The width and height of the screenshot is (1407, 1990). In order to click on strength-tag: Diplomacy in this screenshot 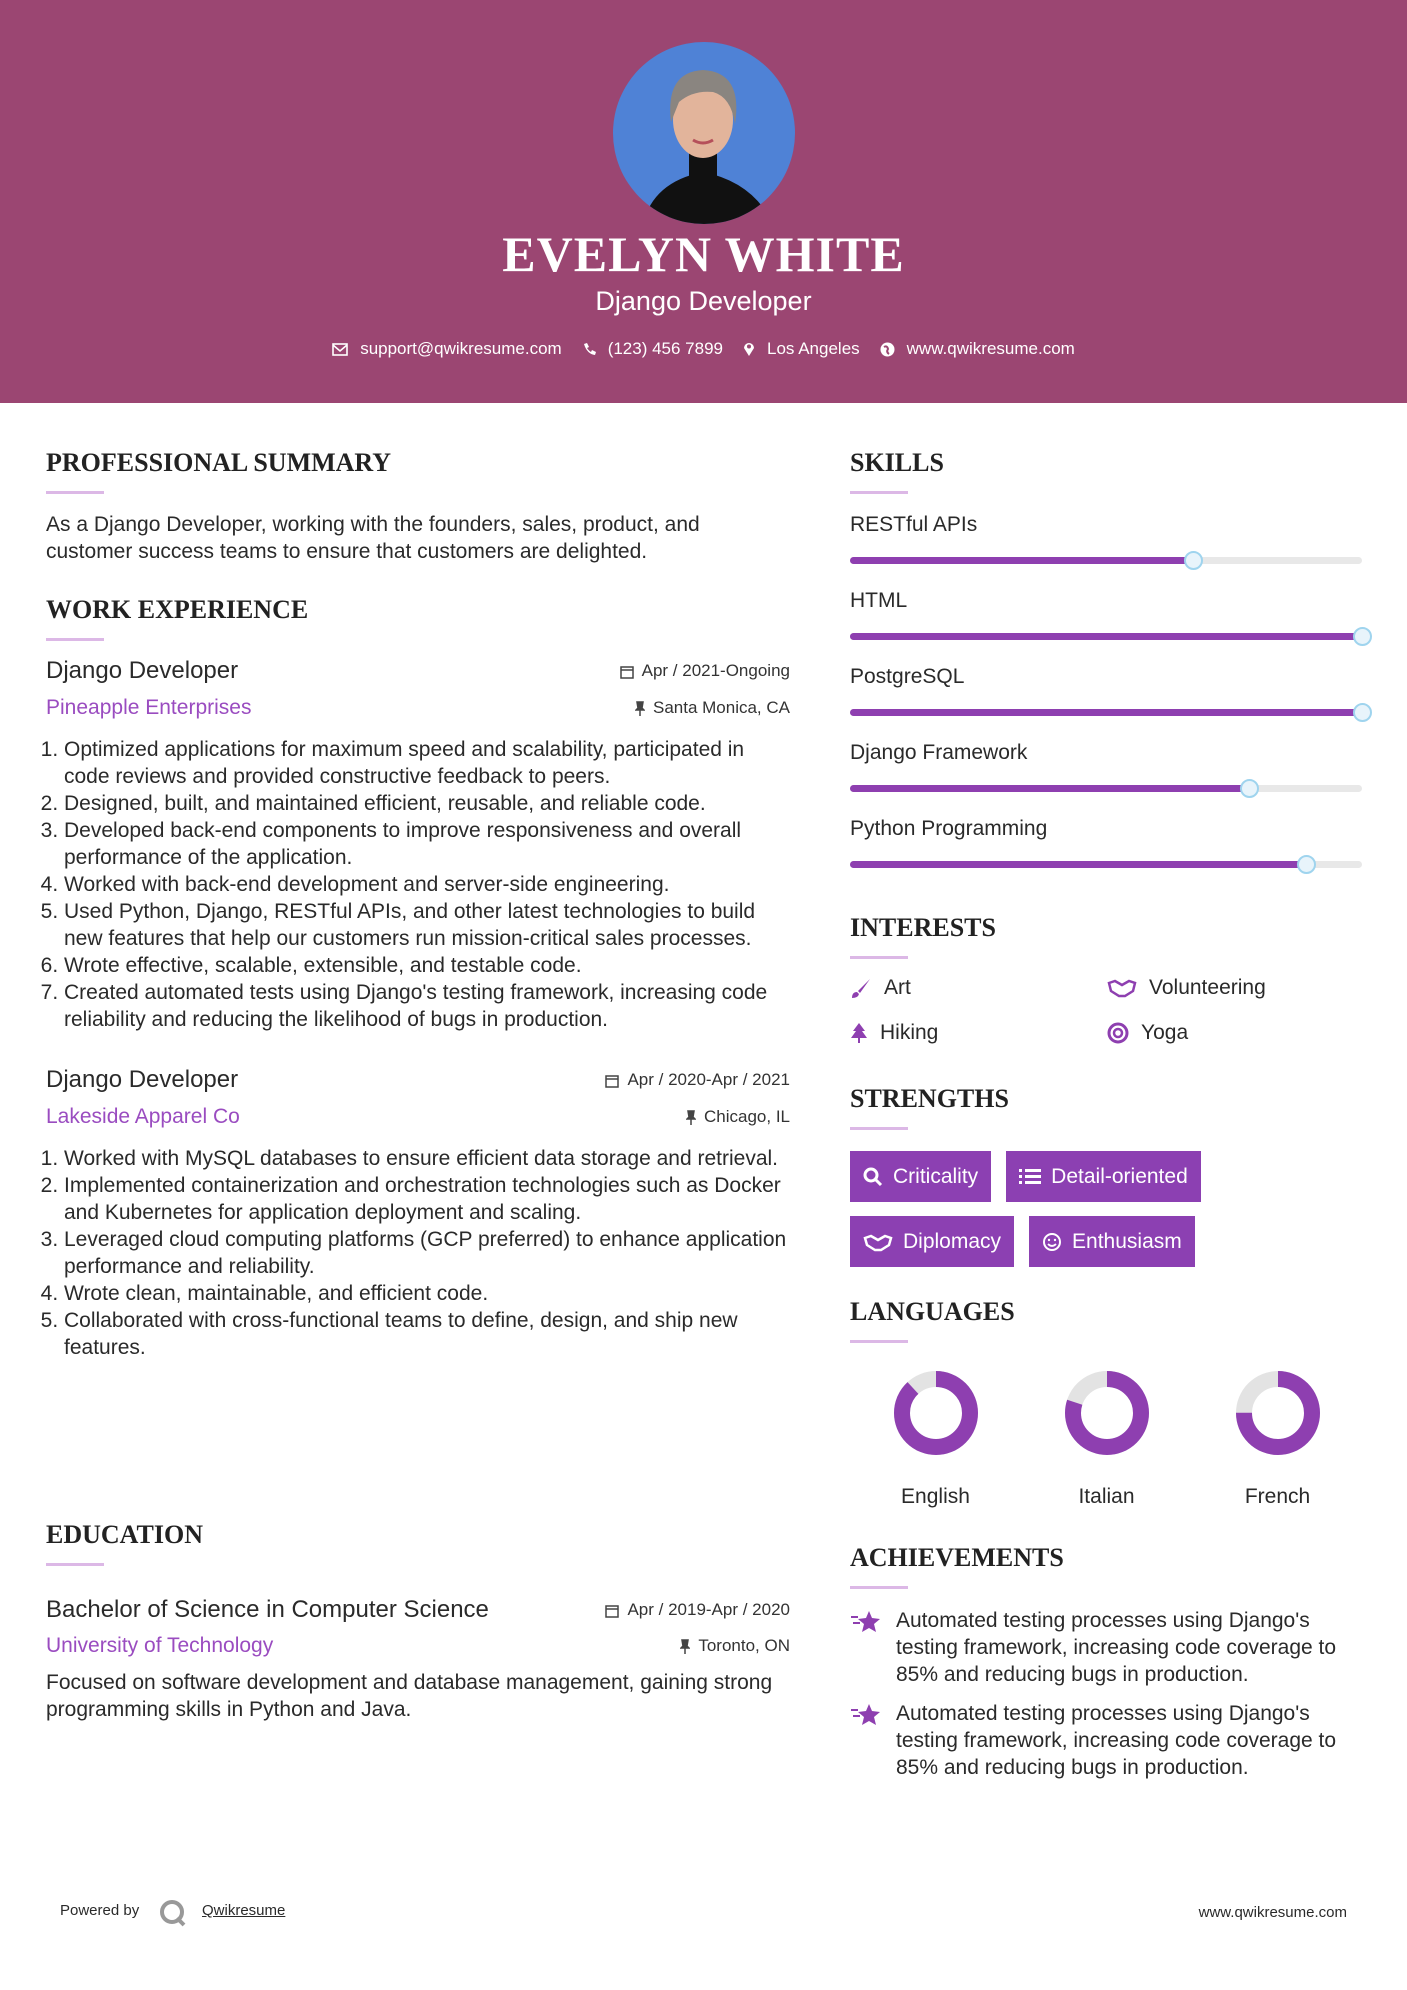, I will do `click(932, 1241)`.